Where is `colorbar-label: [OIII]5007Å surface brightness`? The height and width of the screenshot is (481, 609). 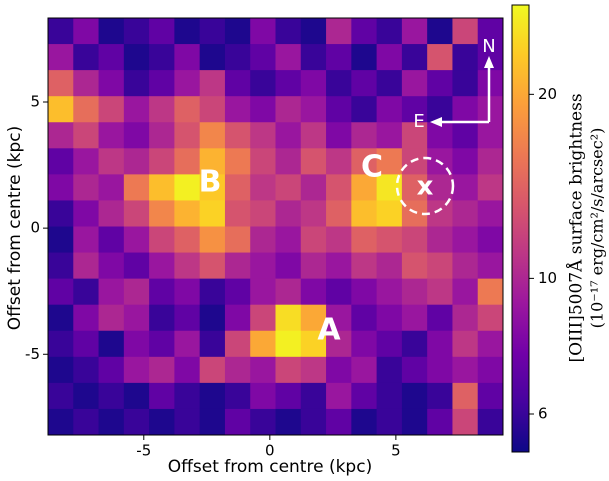 colorbar-label: [OIII]5007Å surface brightness is located at coordinates (576, 227).